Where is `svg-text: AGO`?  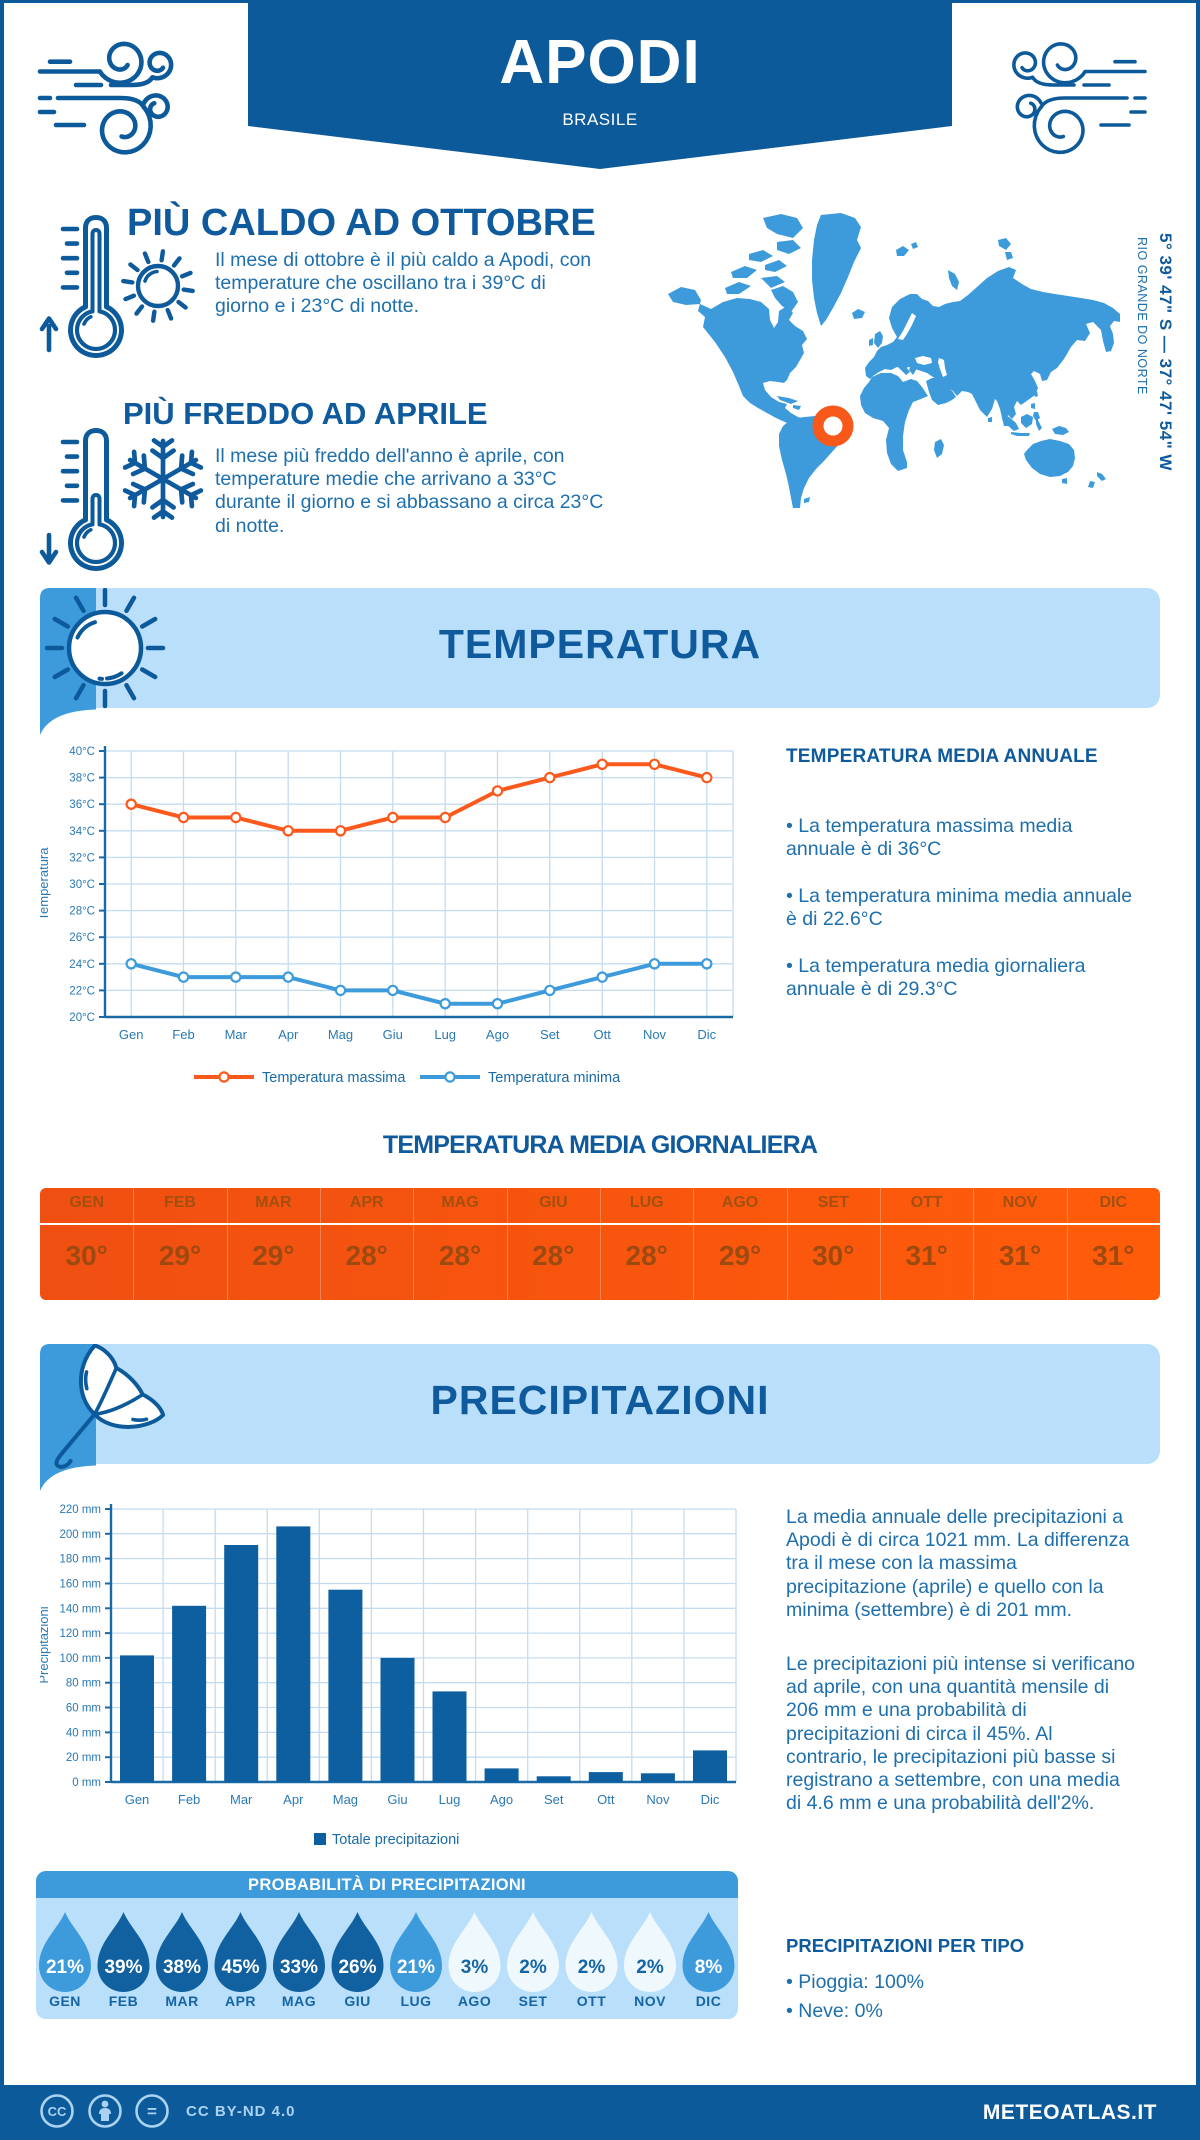 svg-text: AGO is located at coordinates (474, 2001).